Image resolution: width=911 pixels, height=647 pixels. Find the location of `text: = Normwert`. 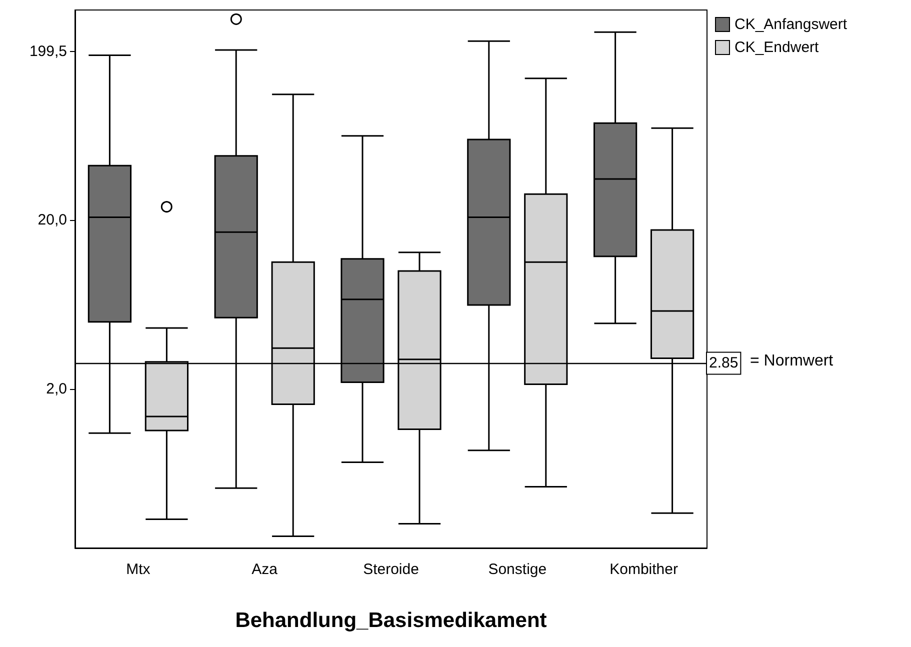

text: = Normwert is located at coordinates (792, 361).